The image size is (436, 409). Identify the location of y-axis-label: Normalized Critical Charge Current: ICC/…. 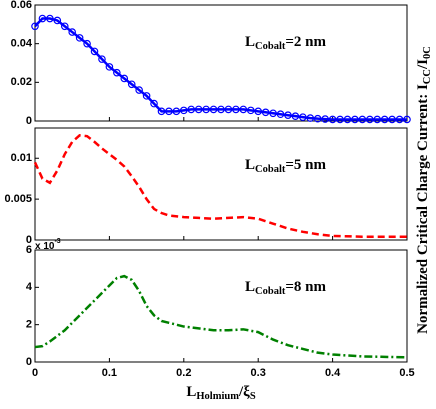
(424, 190).